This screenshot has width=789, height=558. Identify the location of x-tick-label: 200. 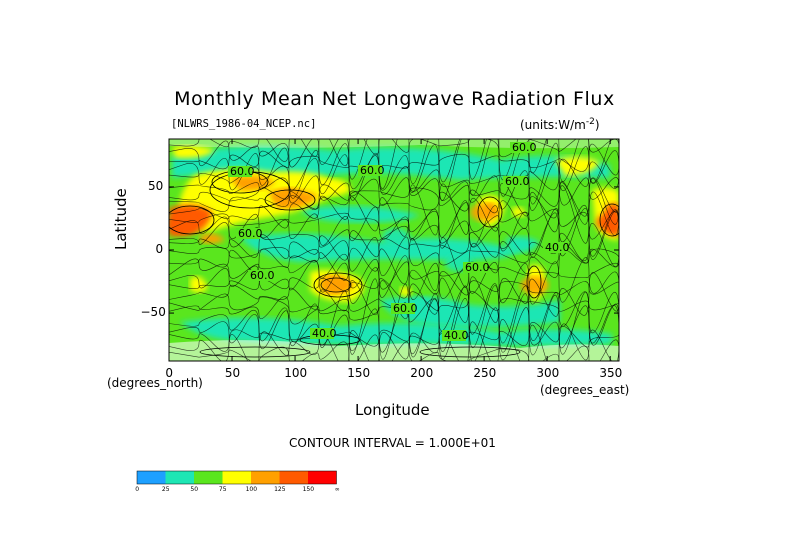
(422, 373).